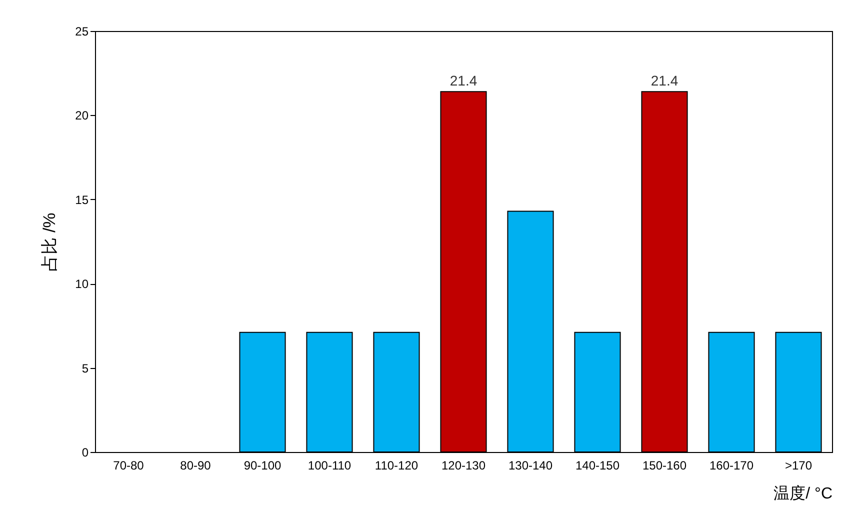  Describe the element at coordinates (463, 465) in the screenshot. I see `x-tick-label: 120-130` at that location.